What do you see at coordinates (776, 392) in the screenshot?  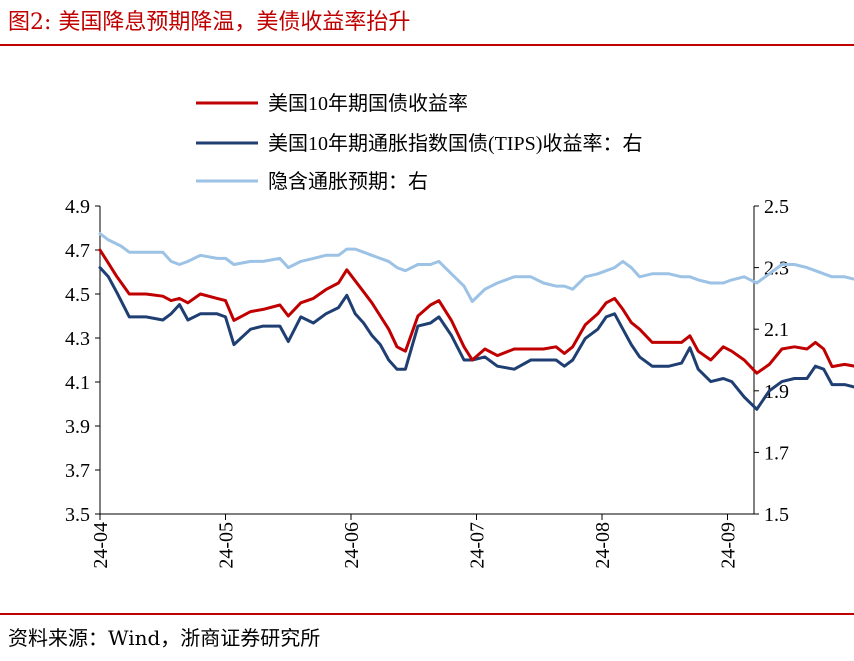 I see `right-axis-tick-label: 1.9` at bounding box center [776, 392].